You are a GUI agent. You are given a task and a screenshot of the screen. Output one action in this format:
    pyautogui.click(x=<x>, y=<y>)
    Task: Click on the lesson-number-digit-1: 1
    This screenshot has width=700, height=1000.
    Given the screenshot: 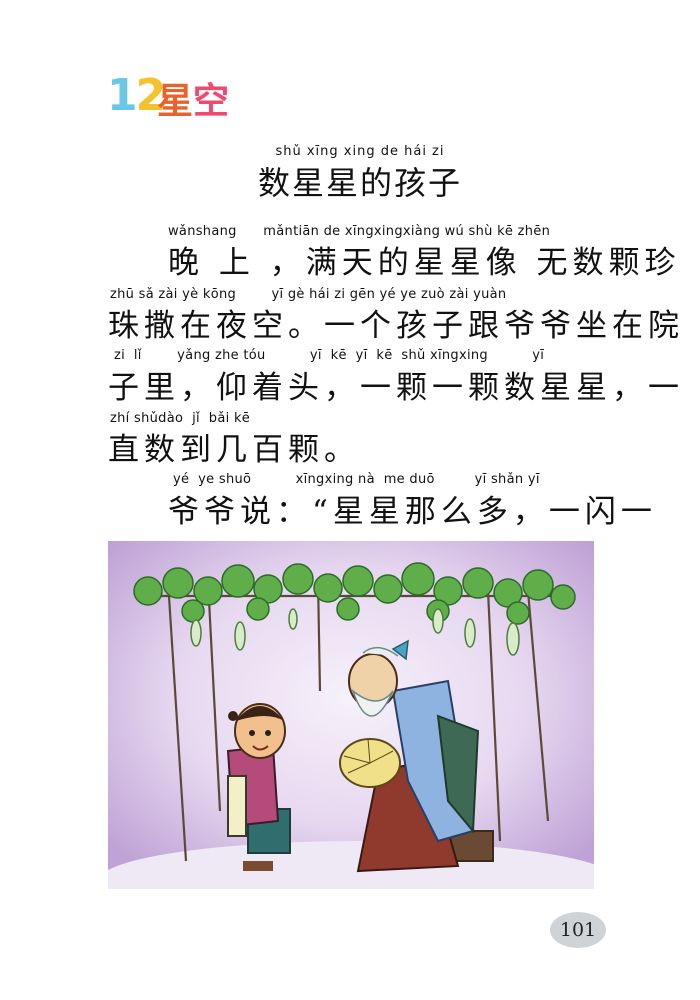 What is the action you would take?
    pyautogui.click(x=122, y=95)
    